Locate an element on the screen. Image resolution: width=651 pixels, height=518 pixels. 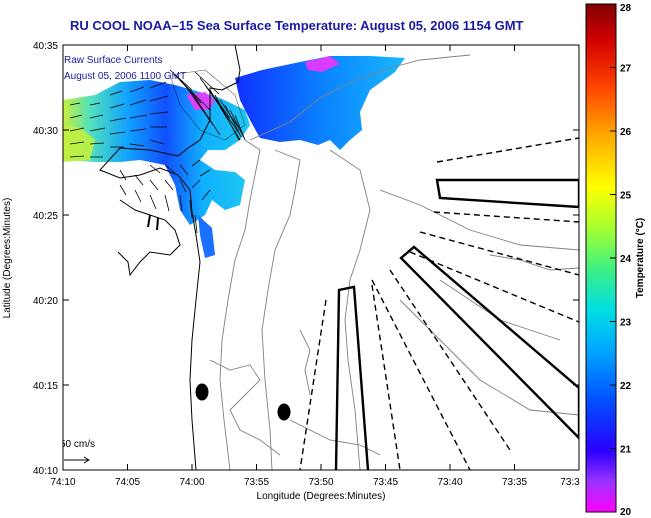
currents-time-label: August 05, 2006 1100 GMT is located at coordinates (125, 76).